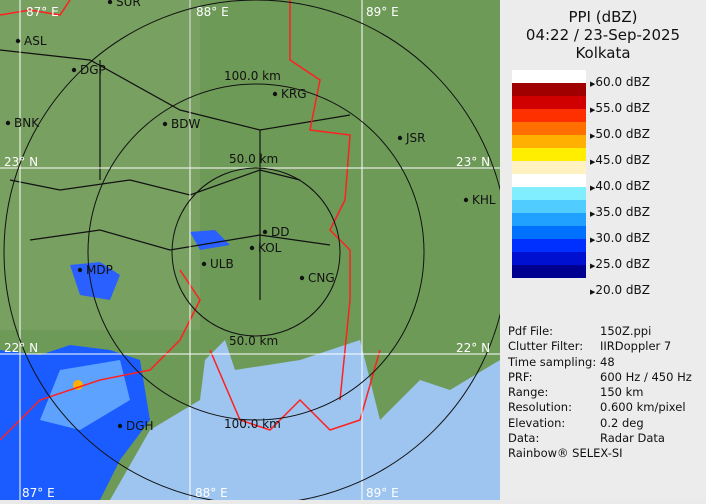 This screenshot has height=504, width=706. What do you see at coordinates (546, 346) in the screenshot?
I see `parameter-key: Clutter Filter:` at bounding box center [546, 346].